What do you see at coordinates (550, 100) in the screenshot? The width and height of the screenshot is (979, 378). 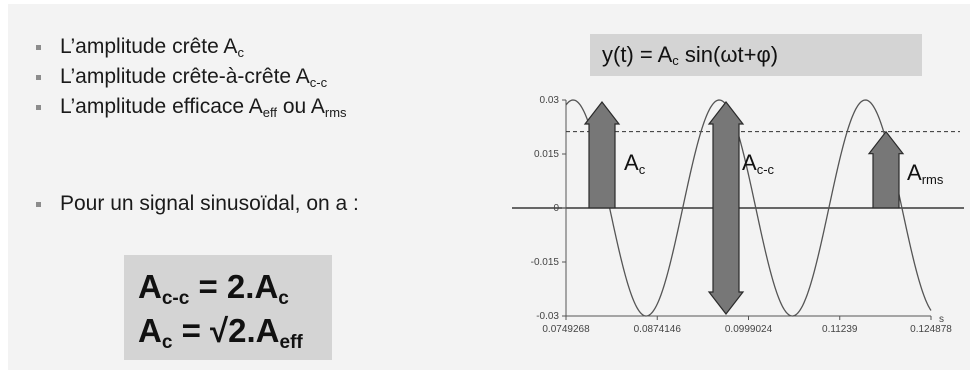 I see `y-tick-label: 0.03` at bounding box center [550, 100].